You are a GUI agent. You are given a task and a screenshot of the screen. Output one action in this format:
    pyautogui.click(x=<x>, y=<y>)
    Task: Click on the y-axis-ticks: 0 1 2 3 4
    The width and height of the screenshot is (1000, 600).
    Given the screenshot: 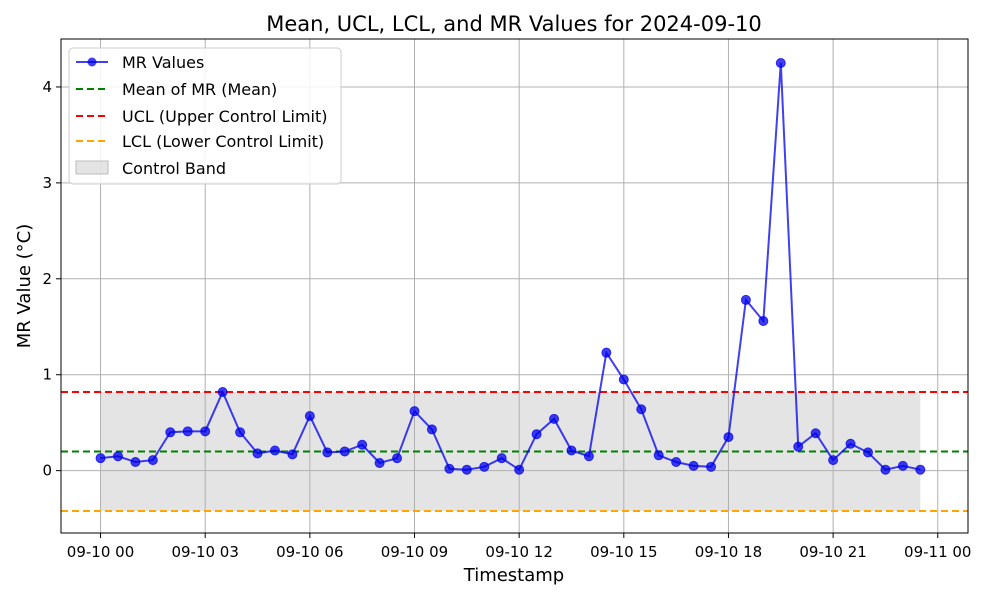 What is the action you would take?
    pyautogui.click(x=51, y=279)
    